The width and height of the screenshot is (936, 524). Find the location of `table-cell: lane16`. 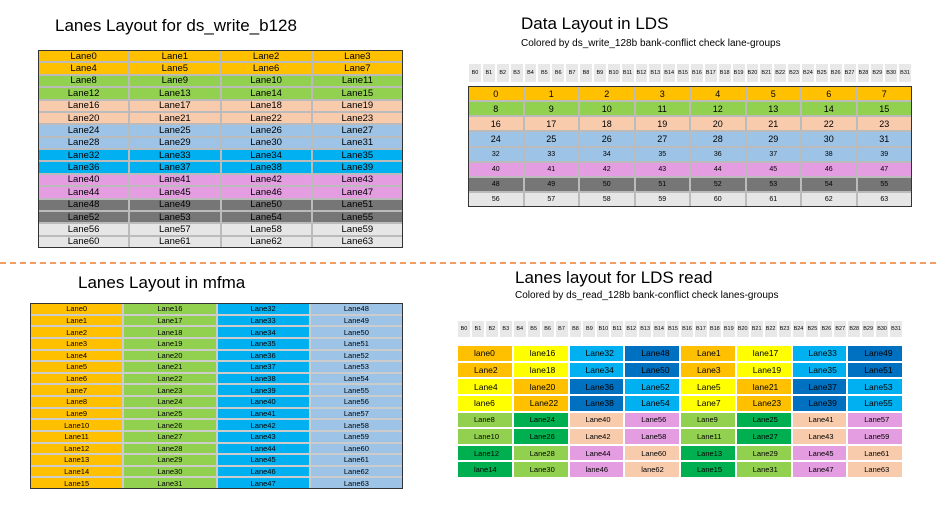

table-cell: lane16 is located at coordinates (540, 353).